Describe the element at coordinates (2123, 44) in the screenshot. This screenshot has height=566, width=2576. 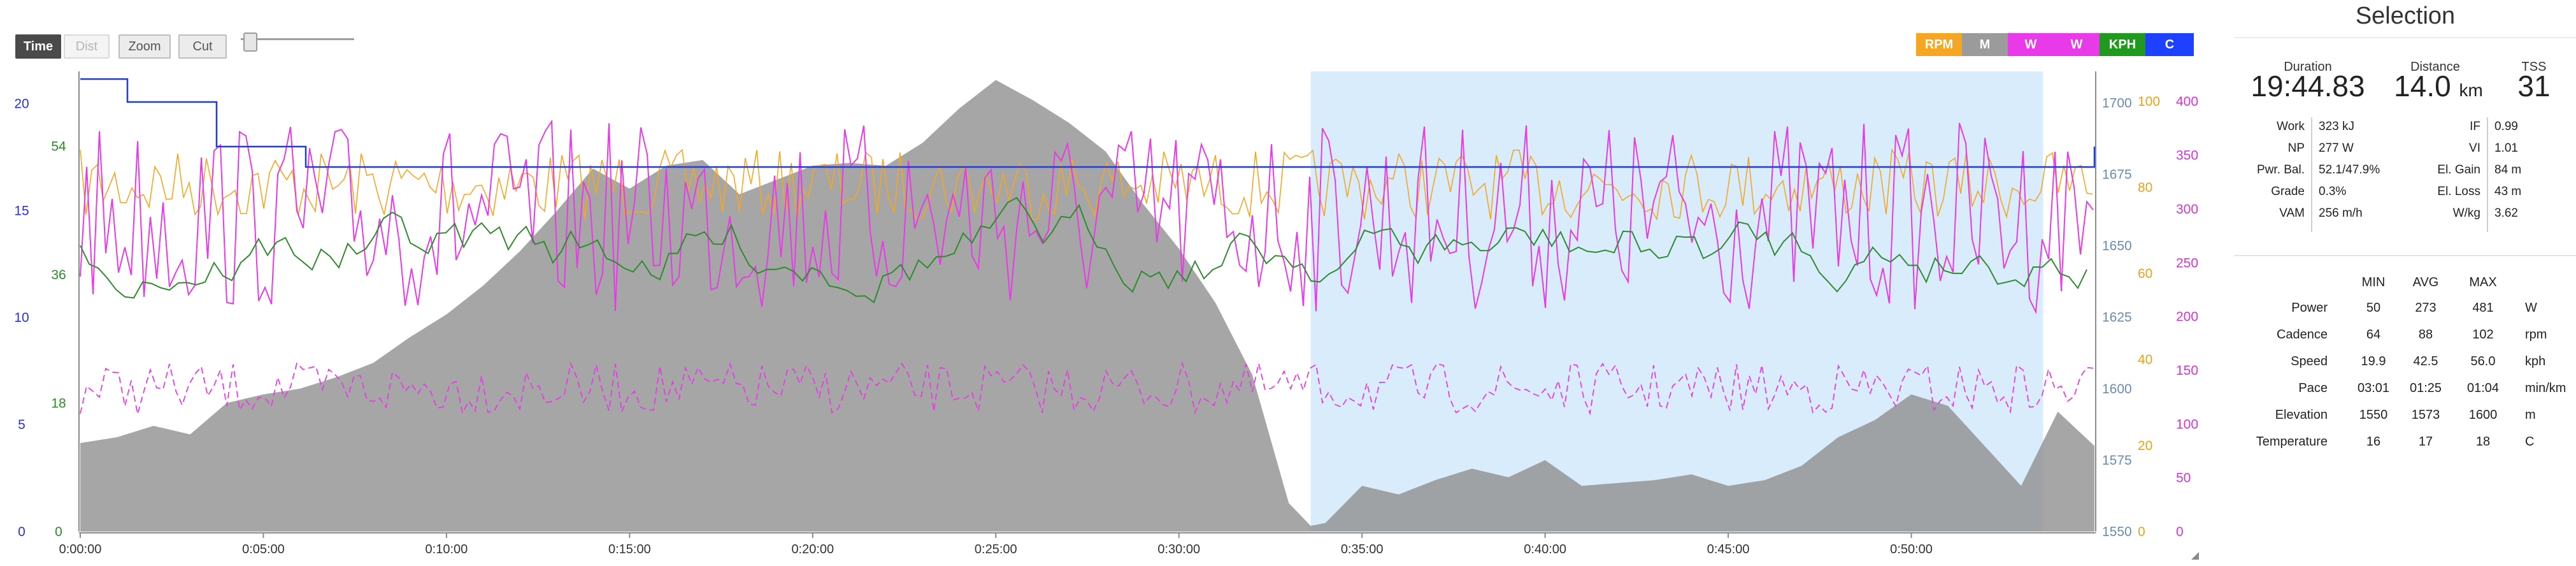
I see `legend-speed-toggle: KPH` at that location.